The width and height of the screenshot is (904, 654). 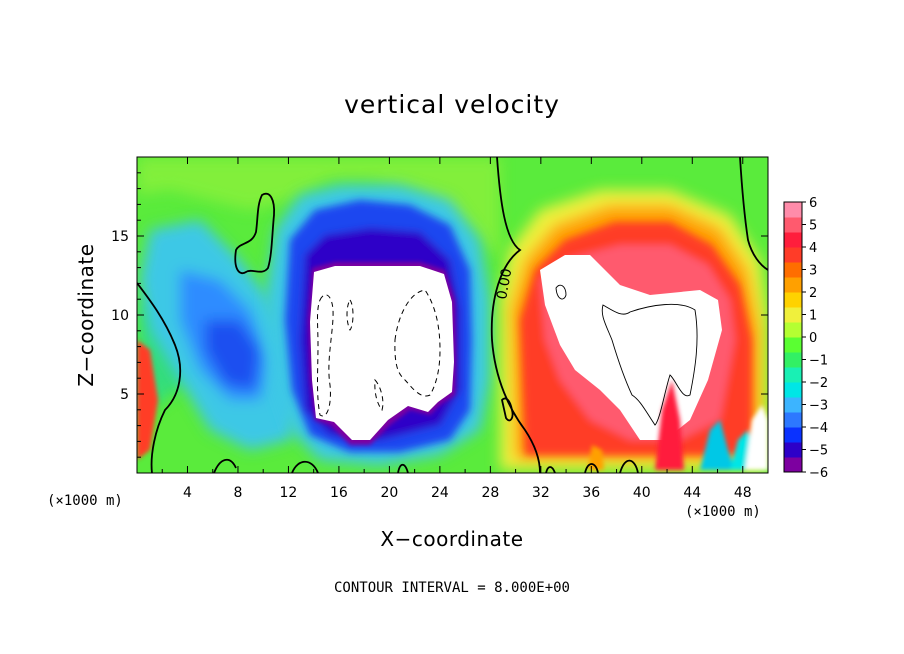 What do you see at coordinates (452, 588) in the screenshot?
I see `contour-interval-note: CONTOUR INTERVAL = 8.000E+00` at bounding box center [452, 588].